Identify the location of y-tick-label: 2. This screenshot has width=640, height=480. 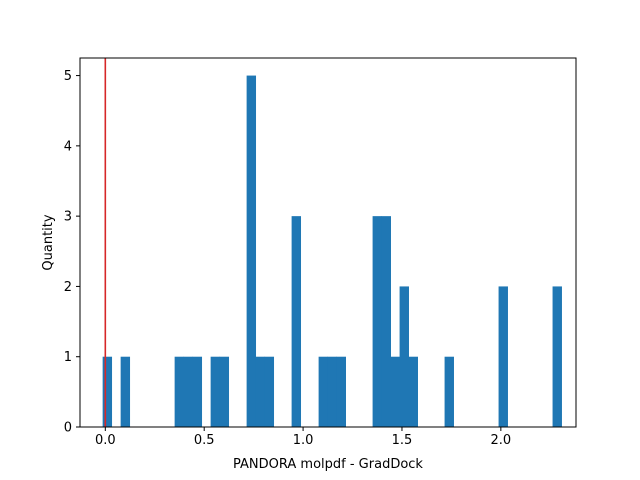
(68, 287).